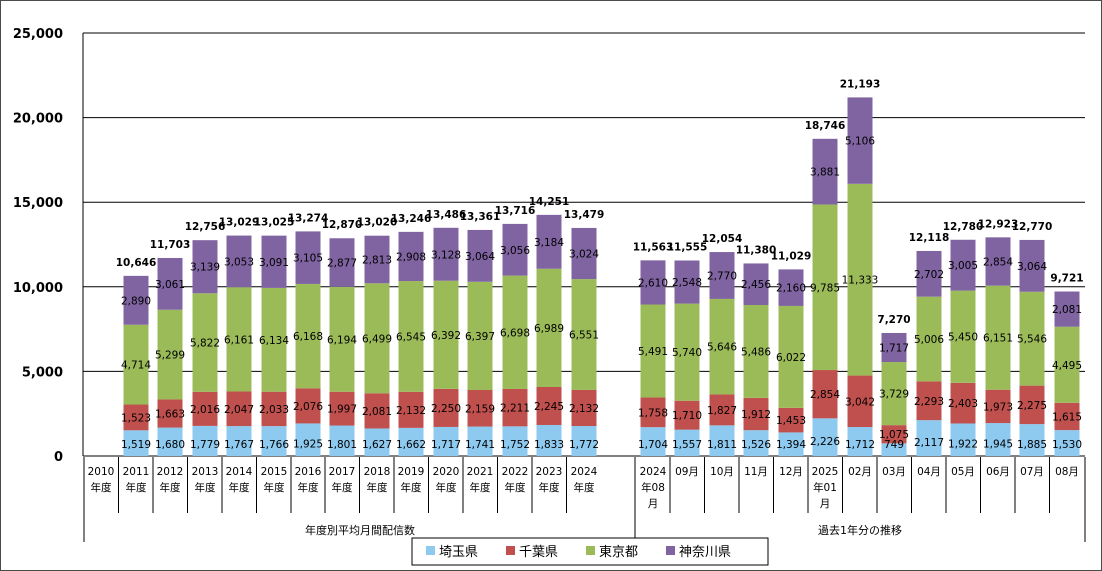  What do you see at coordinates (1032, 445) in the screenshot?
I see `data-label: 1,885` at bounding box center [1032, 445].